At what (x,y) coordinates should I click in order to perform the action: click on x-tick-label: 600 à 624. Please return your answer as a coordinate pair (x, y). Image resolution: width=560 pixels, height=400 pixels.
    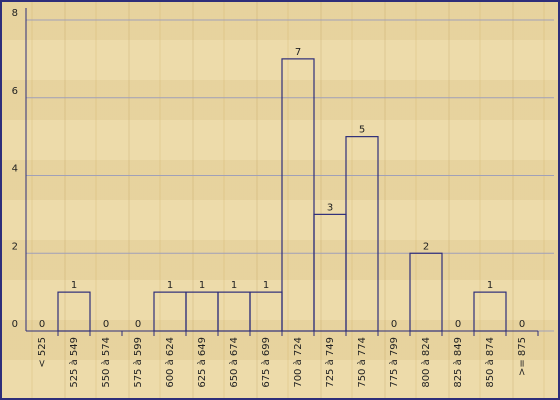
    Looking at the image, I should click on (170, 362).